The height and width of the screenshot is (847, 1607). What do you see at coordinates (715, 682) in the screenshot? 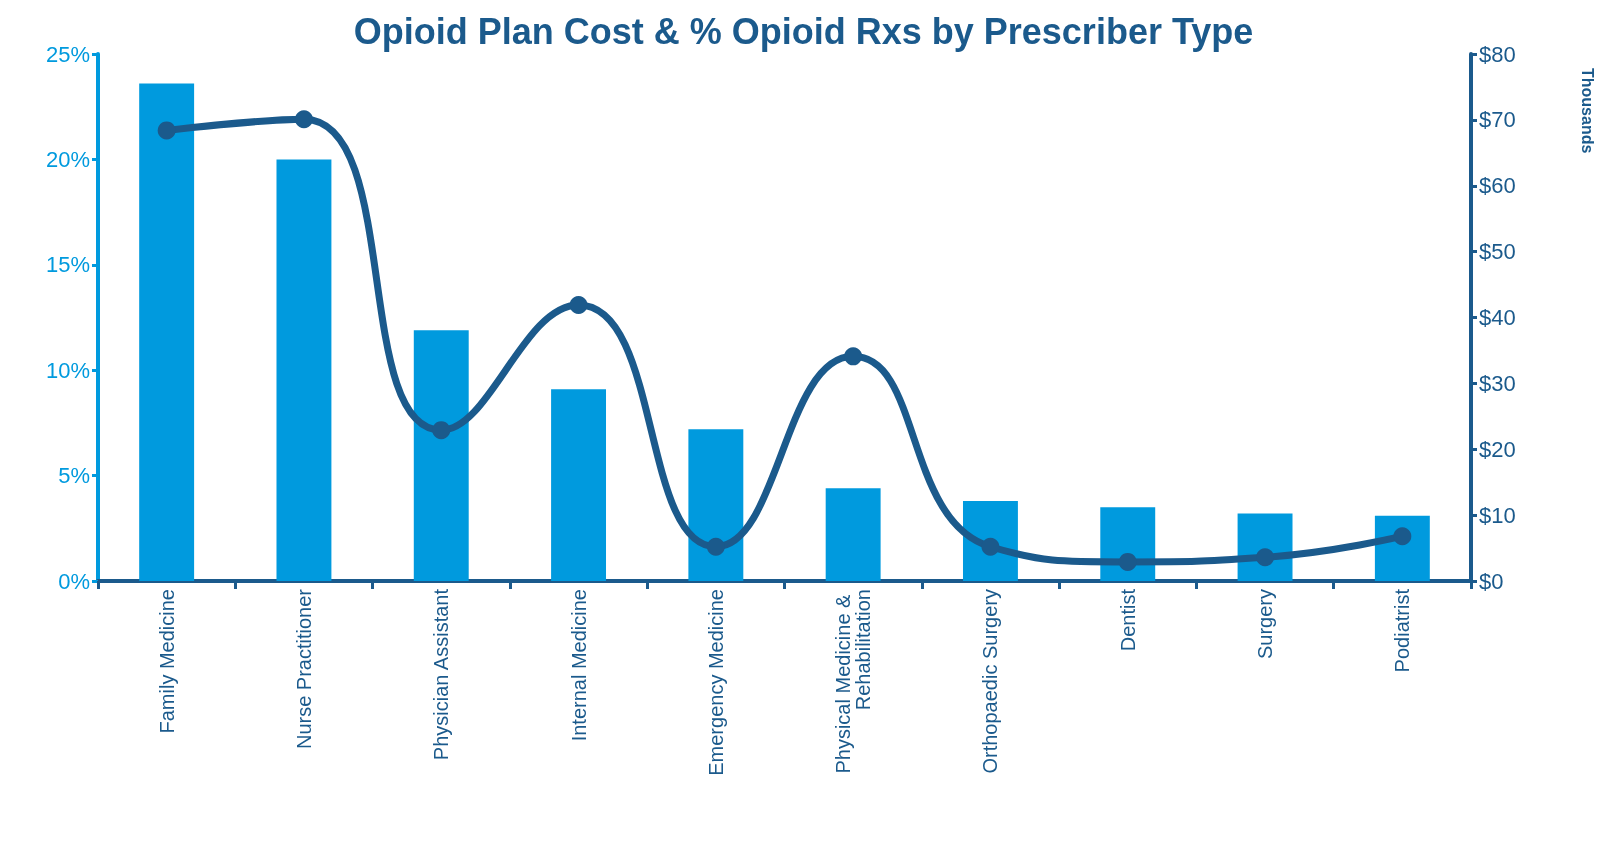
I see `x-tick-label: Emergency Medicine` at bounding box center [715, 682].